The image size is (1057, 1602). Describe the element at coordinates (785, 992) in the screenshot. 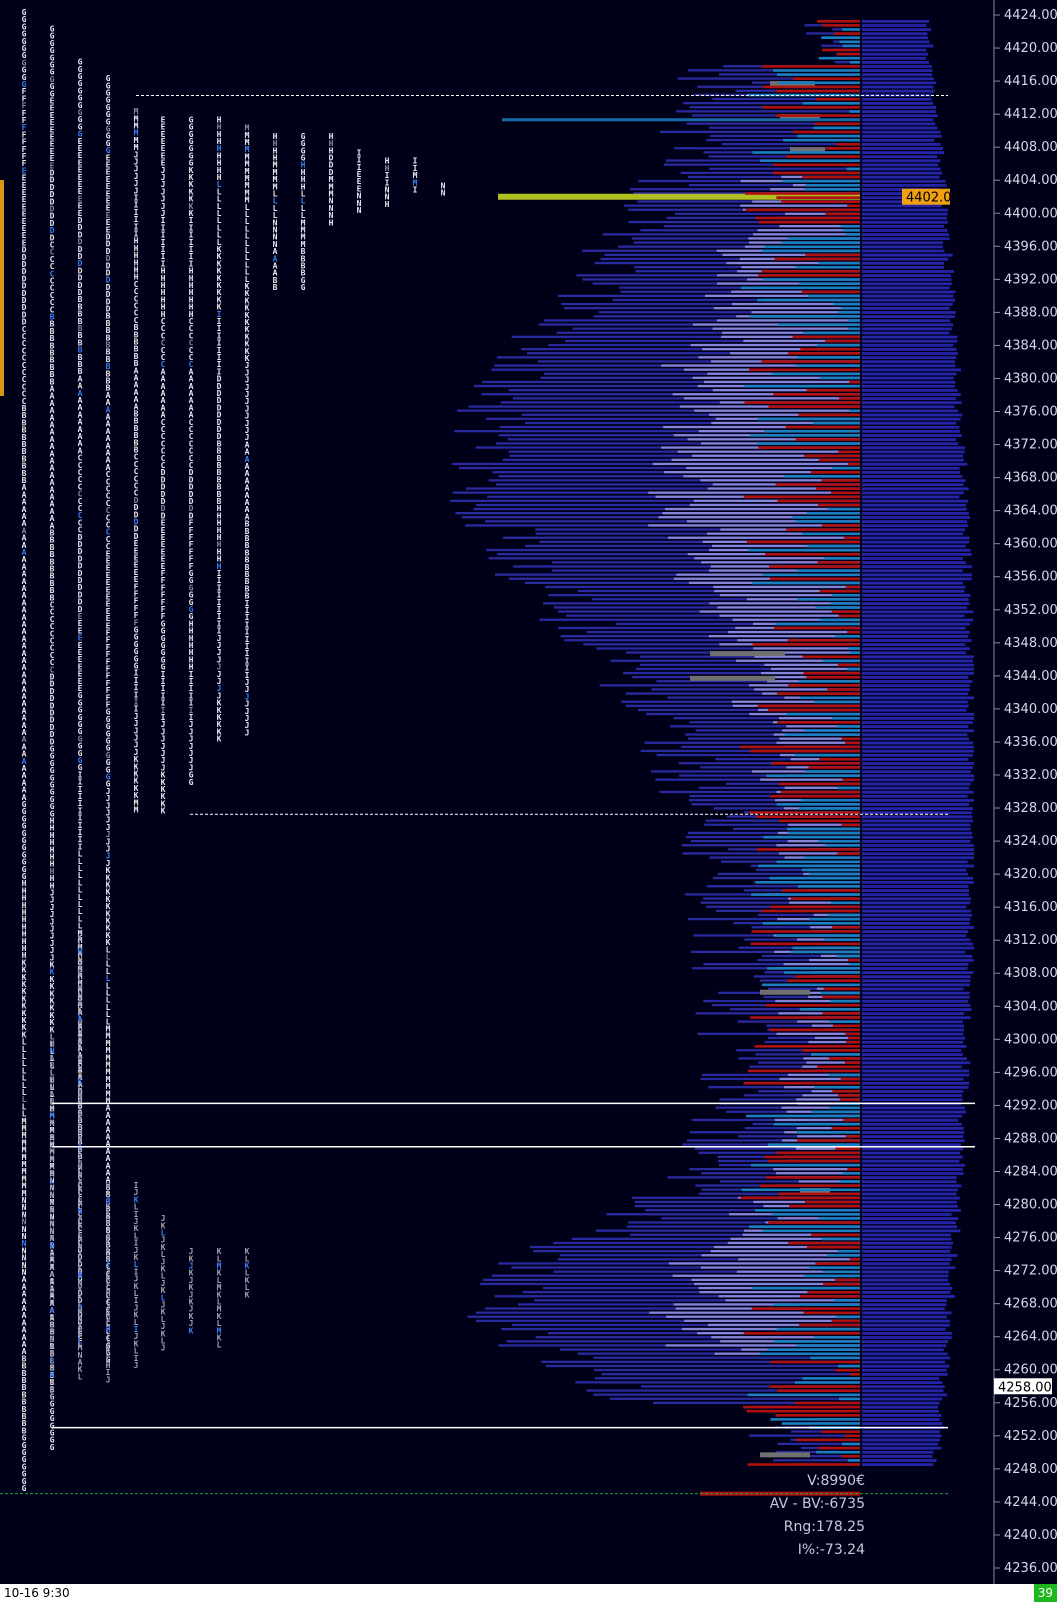

I see `grey-volume-cluster` at that location.